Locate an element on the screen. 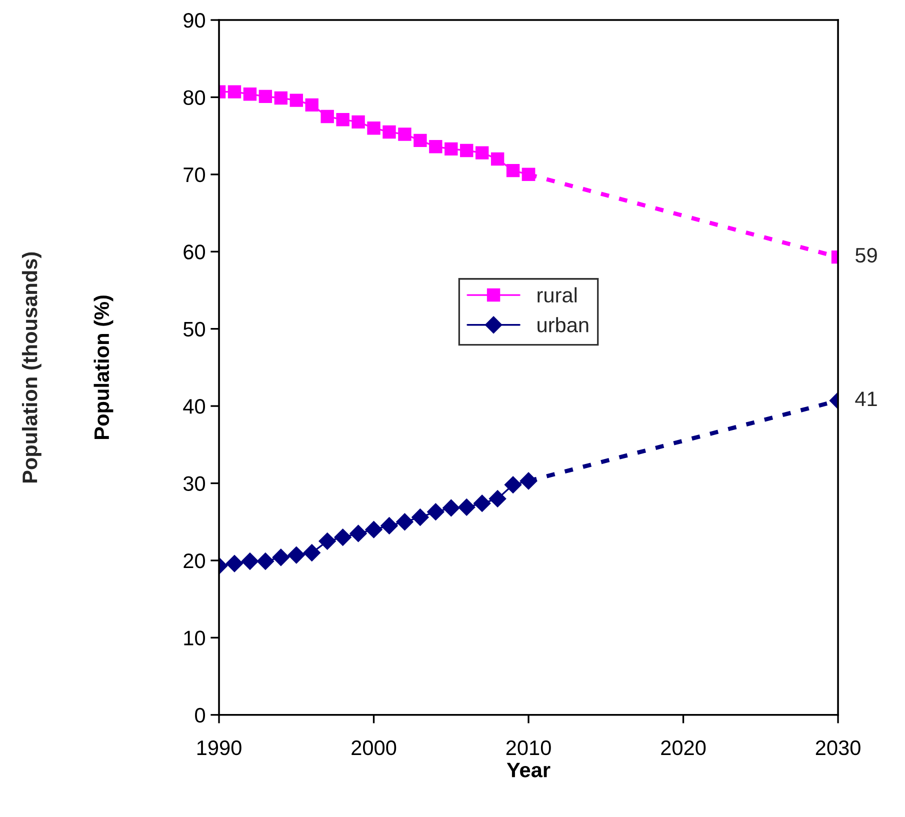 Image resolution: width=905 pixels, height=817 pixels. x-tick-label: 2000 is located at coordinates (374, 748).